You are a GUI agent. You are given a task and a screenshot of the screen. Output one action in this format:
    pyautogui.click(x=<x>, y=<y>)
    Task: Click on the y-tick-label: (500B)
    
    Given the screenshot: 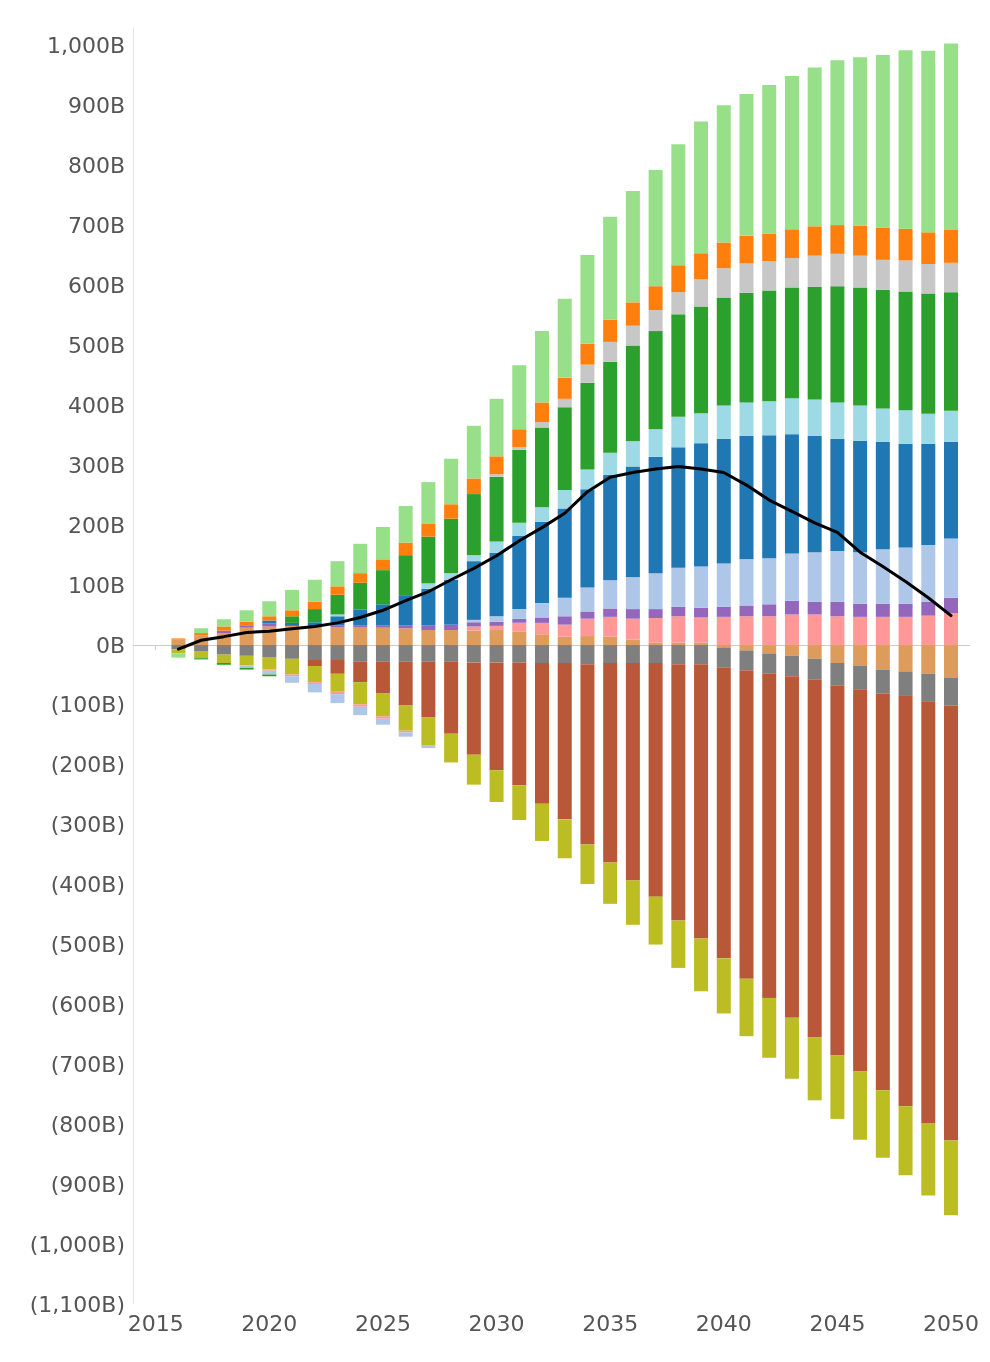 What is the action you would take?
    pyautogui.click(x=87, y=945)
    